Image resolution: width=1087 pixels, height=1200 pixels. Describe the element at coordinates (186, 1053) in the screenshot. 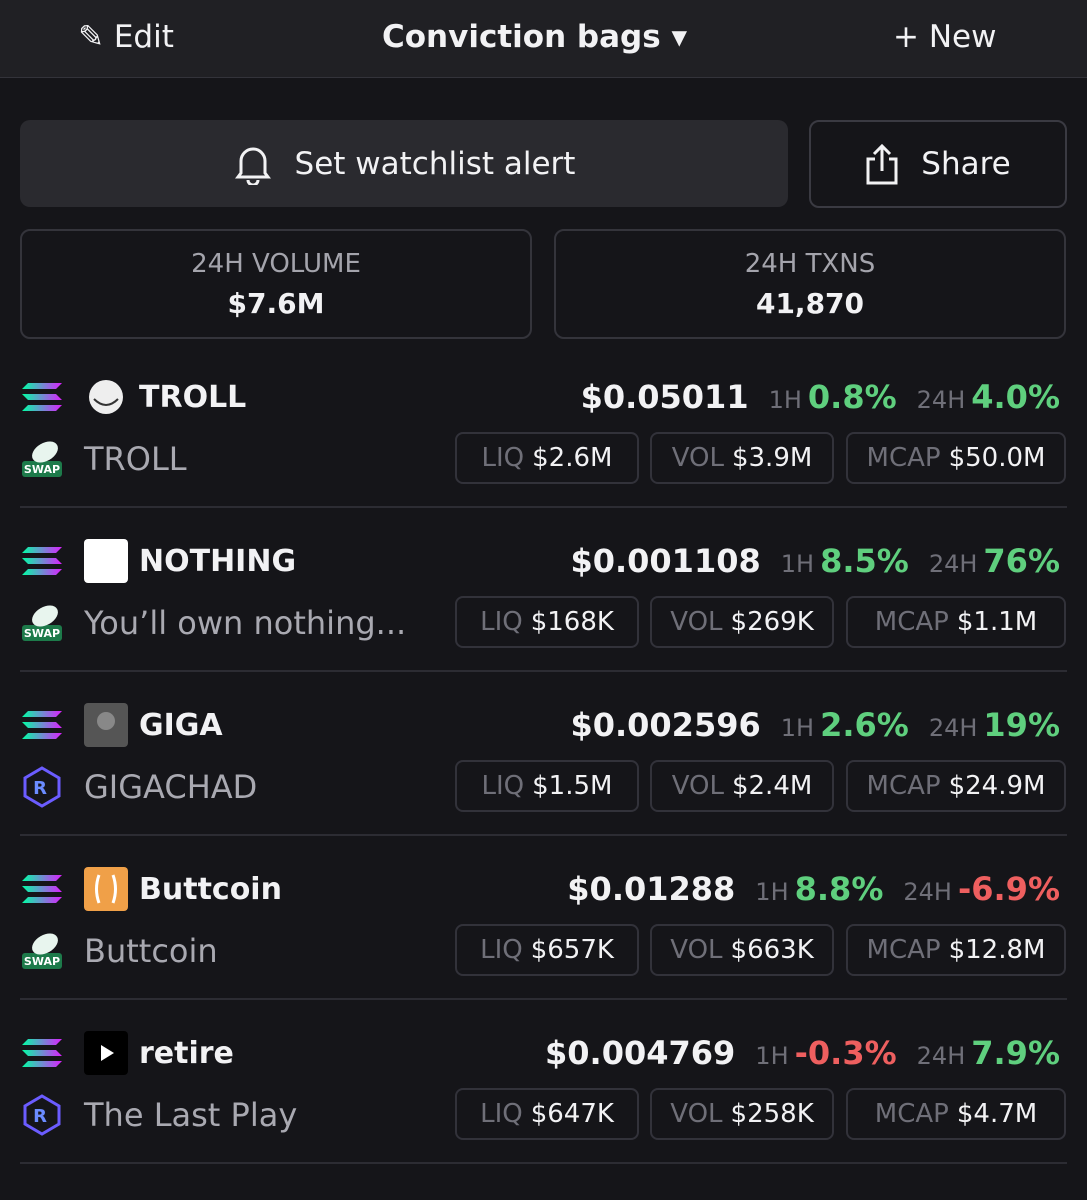

I see `token-symbol: retire` at that location.